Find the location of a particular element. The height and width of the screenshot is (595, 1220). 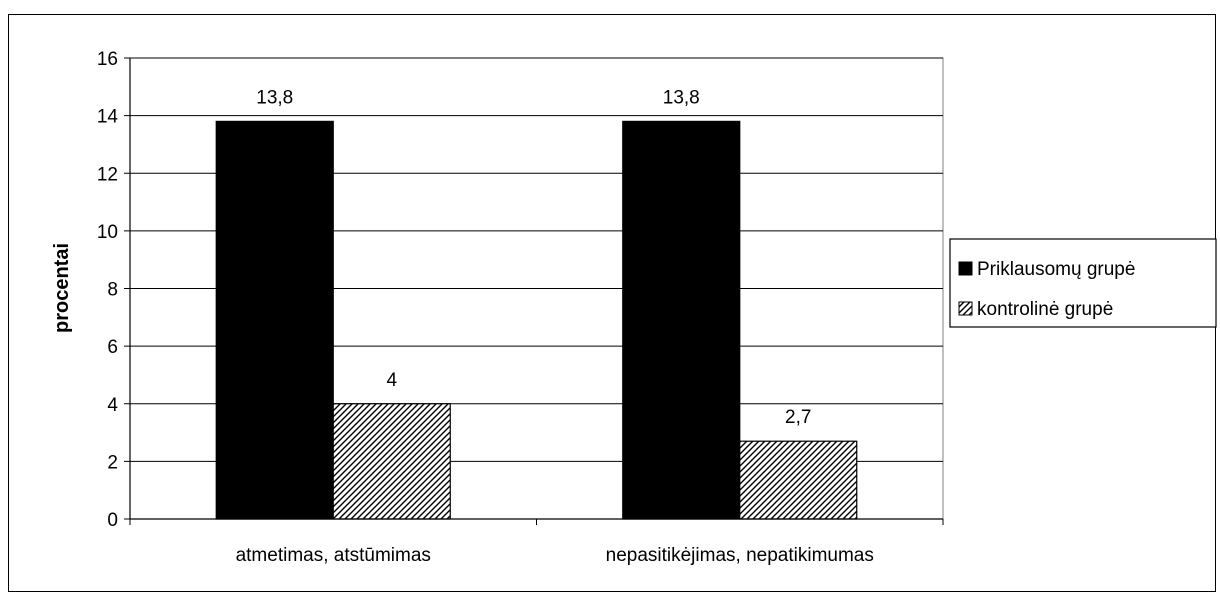

x-category-label: atmetimas, atstūmimas is located at coordinates (333, 555).